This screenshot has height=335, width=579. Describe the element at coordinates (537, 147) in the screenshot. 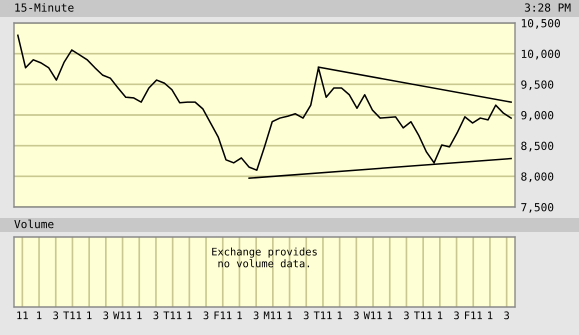

I see `y-tick-label: 8,500` at that location.